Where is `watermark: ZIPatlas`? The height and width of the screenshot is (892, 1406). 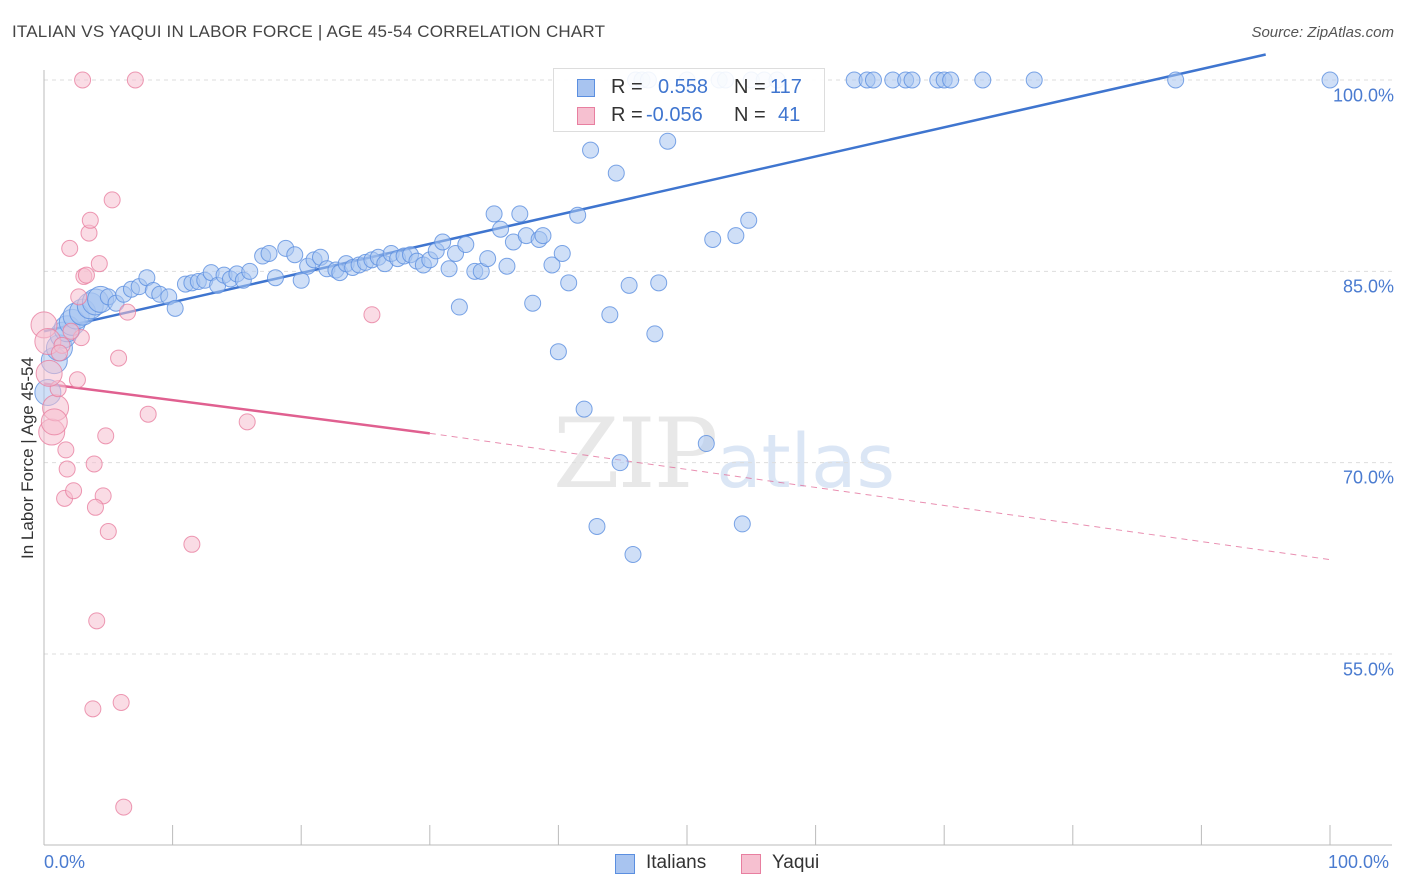
watermark: ZIPatlas is located at coordinates (724, 454).